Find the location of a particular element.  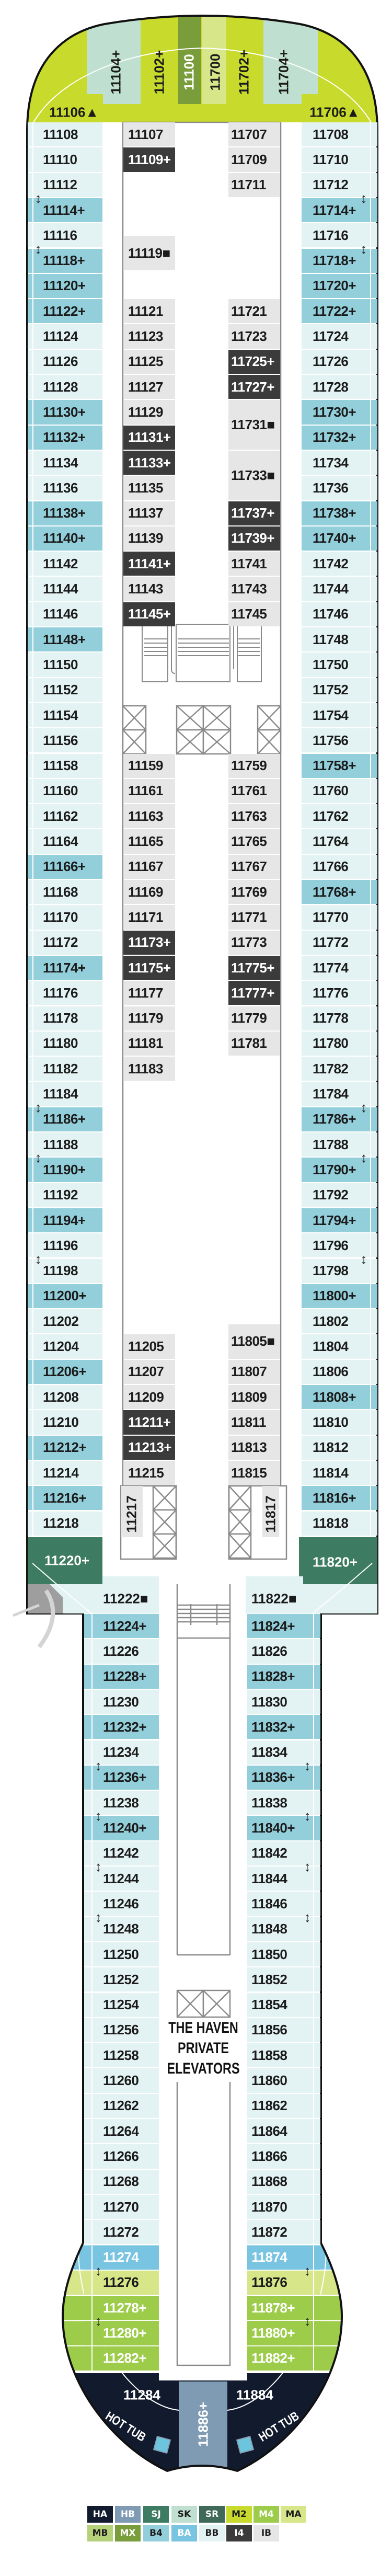

cabin-11179: 11179 is located at coordinates (149, 1018).